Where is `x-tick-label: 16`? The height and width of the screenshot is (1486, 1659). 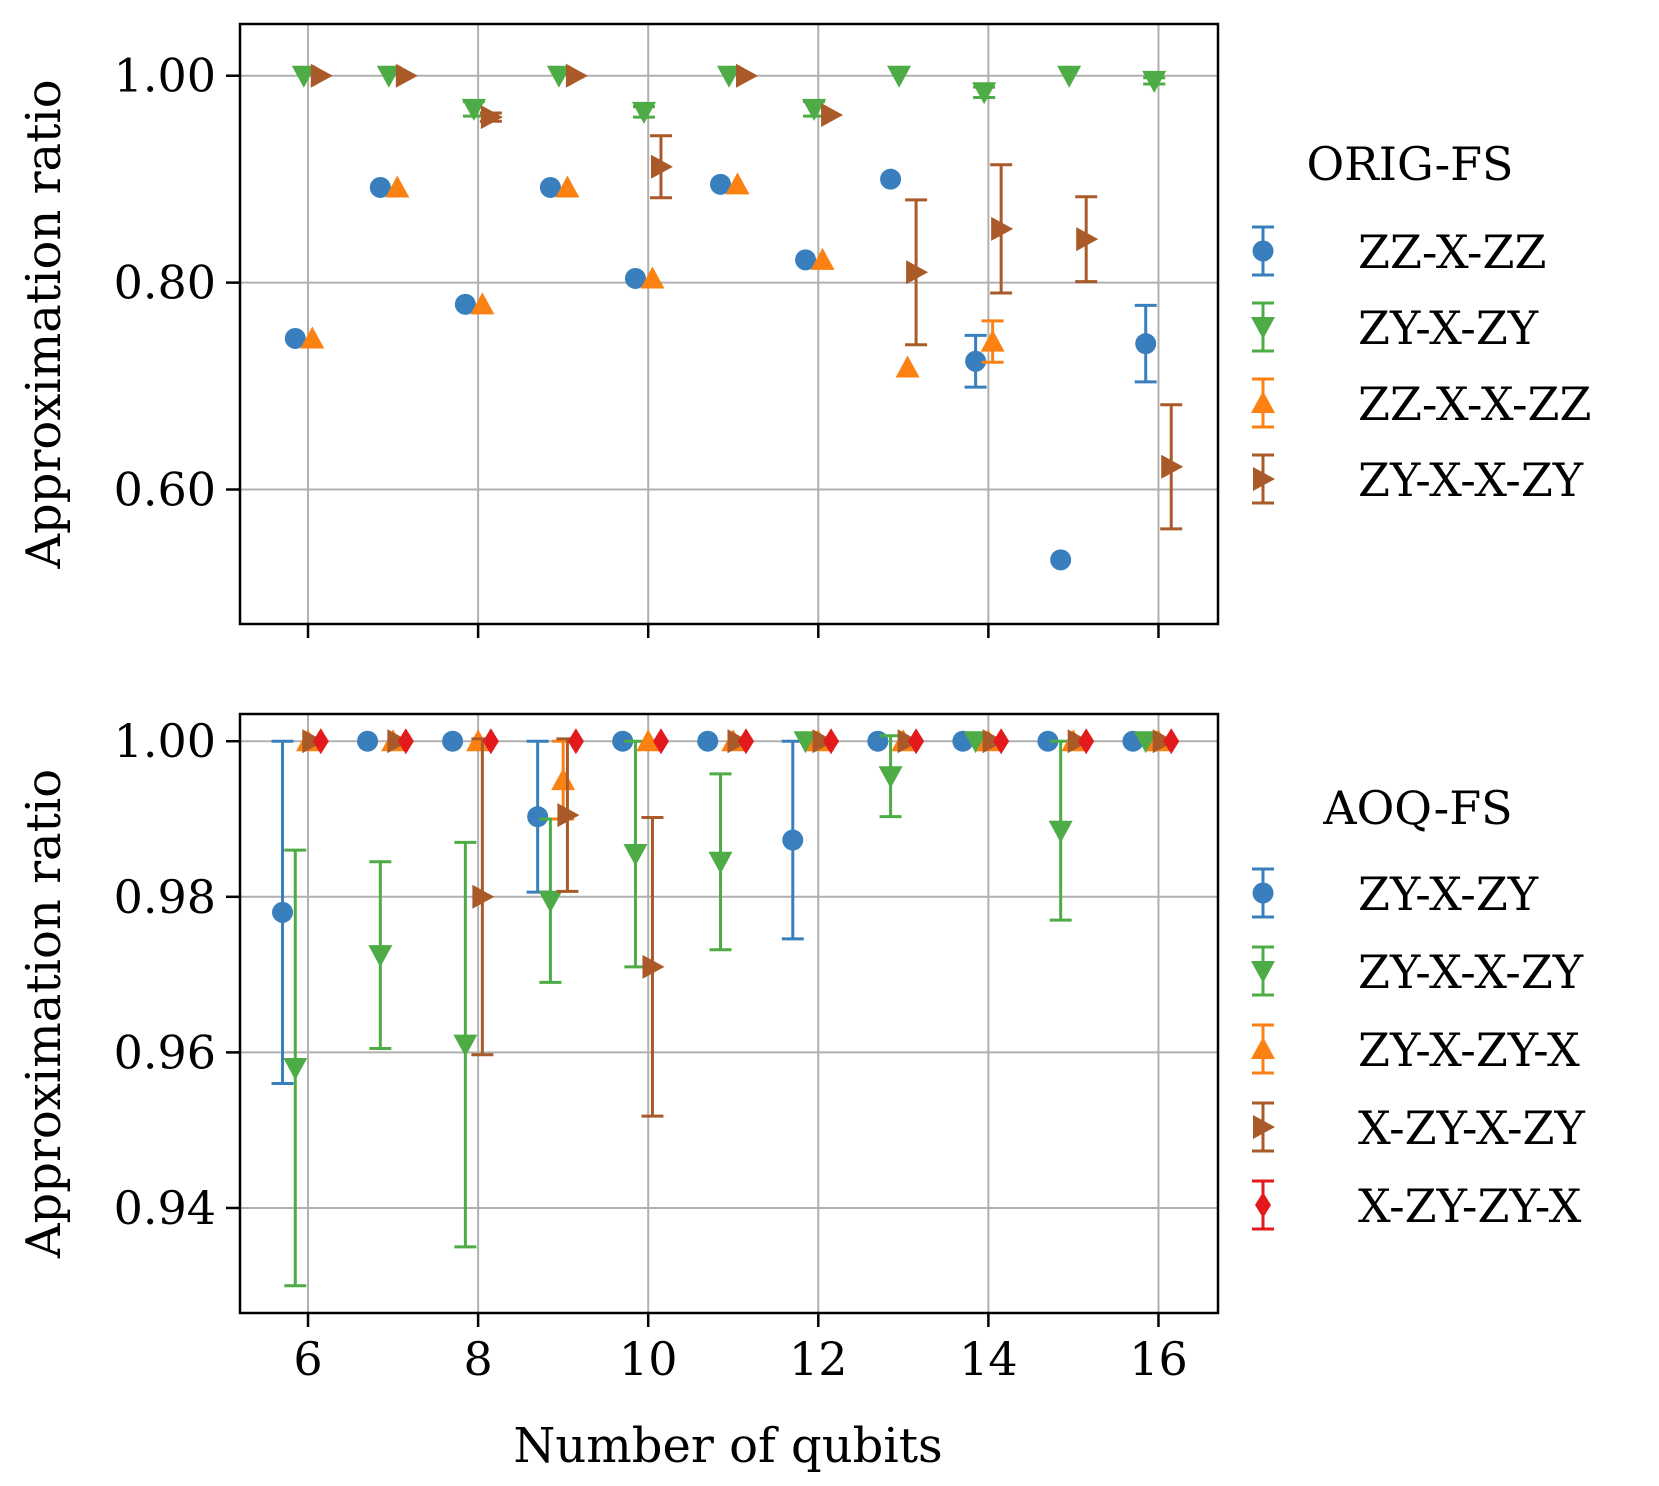
x-tick-label: 16 is located at coordinates (1158, 1359).